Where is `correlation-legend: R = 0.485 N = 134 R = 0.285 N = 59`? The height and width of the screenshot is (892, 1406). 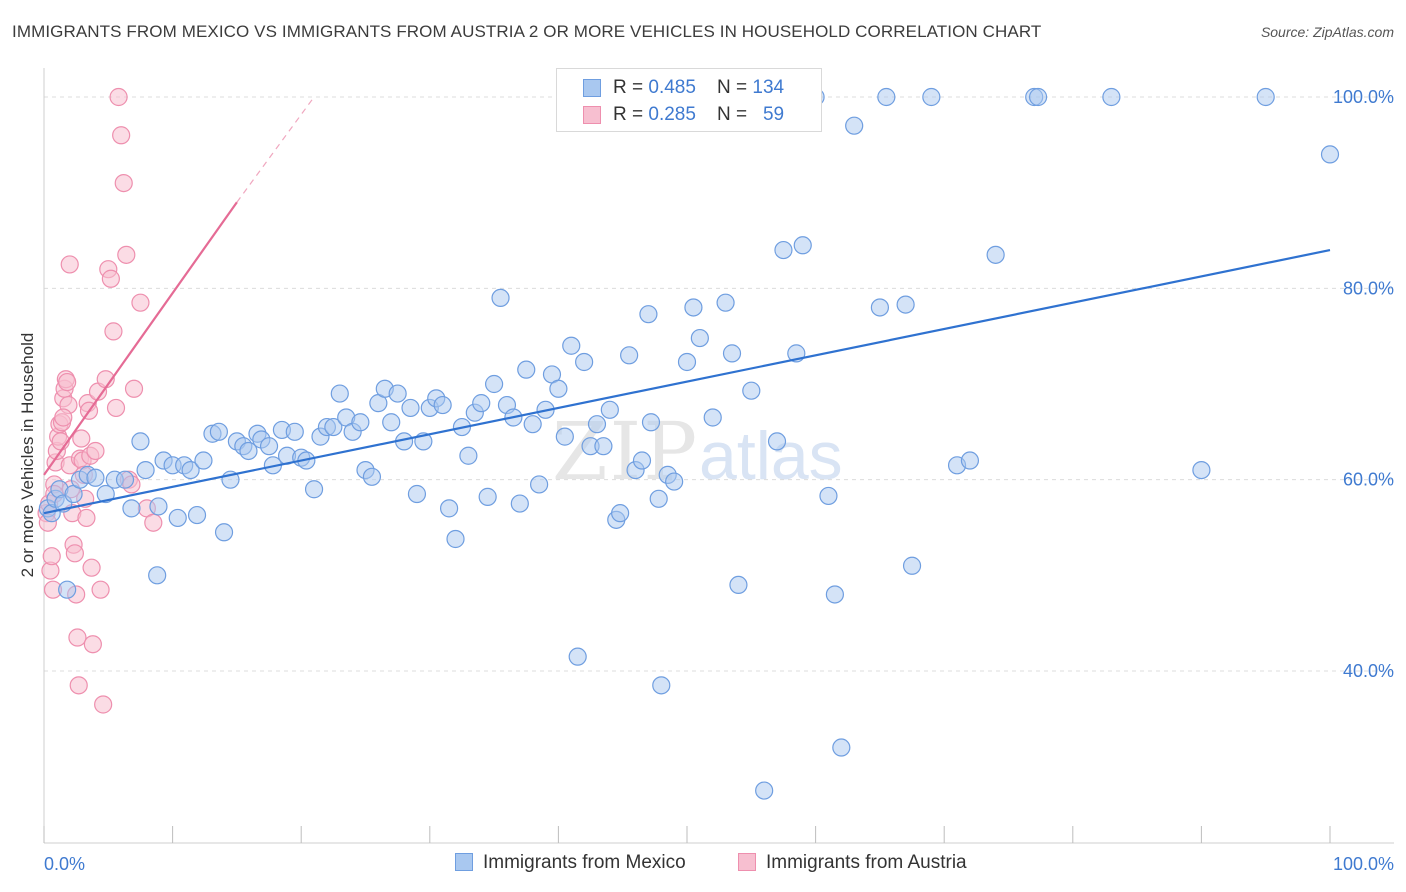 correlation-legend: R = 0.485 N = 134 R = 0.285 N = 59 is located at coordinates (689, 100).